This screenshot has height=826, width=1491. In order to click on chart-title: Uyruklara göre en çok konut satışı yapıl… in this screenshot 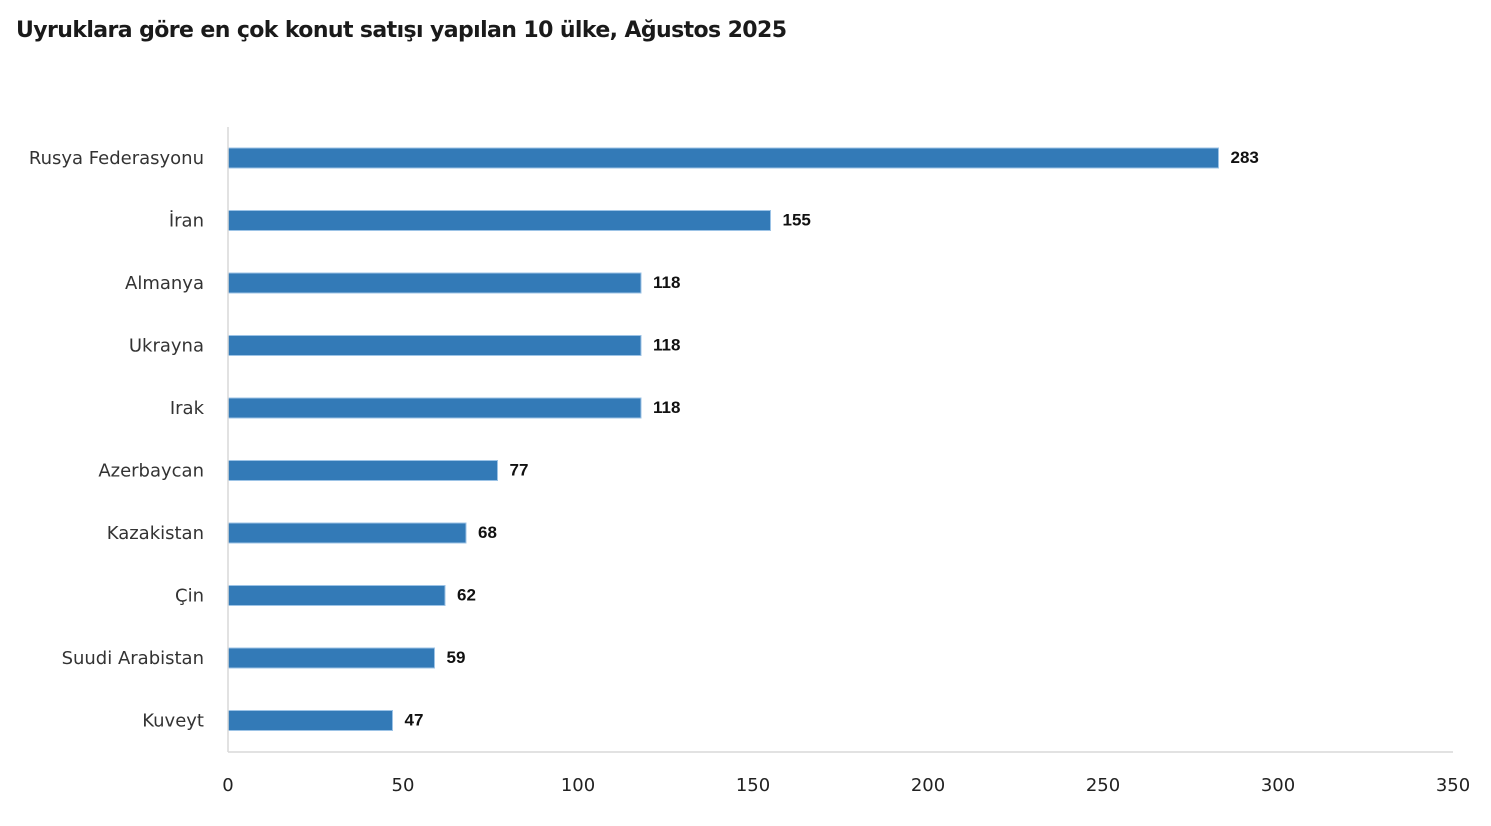, I will do `click(401, 30)`.